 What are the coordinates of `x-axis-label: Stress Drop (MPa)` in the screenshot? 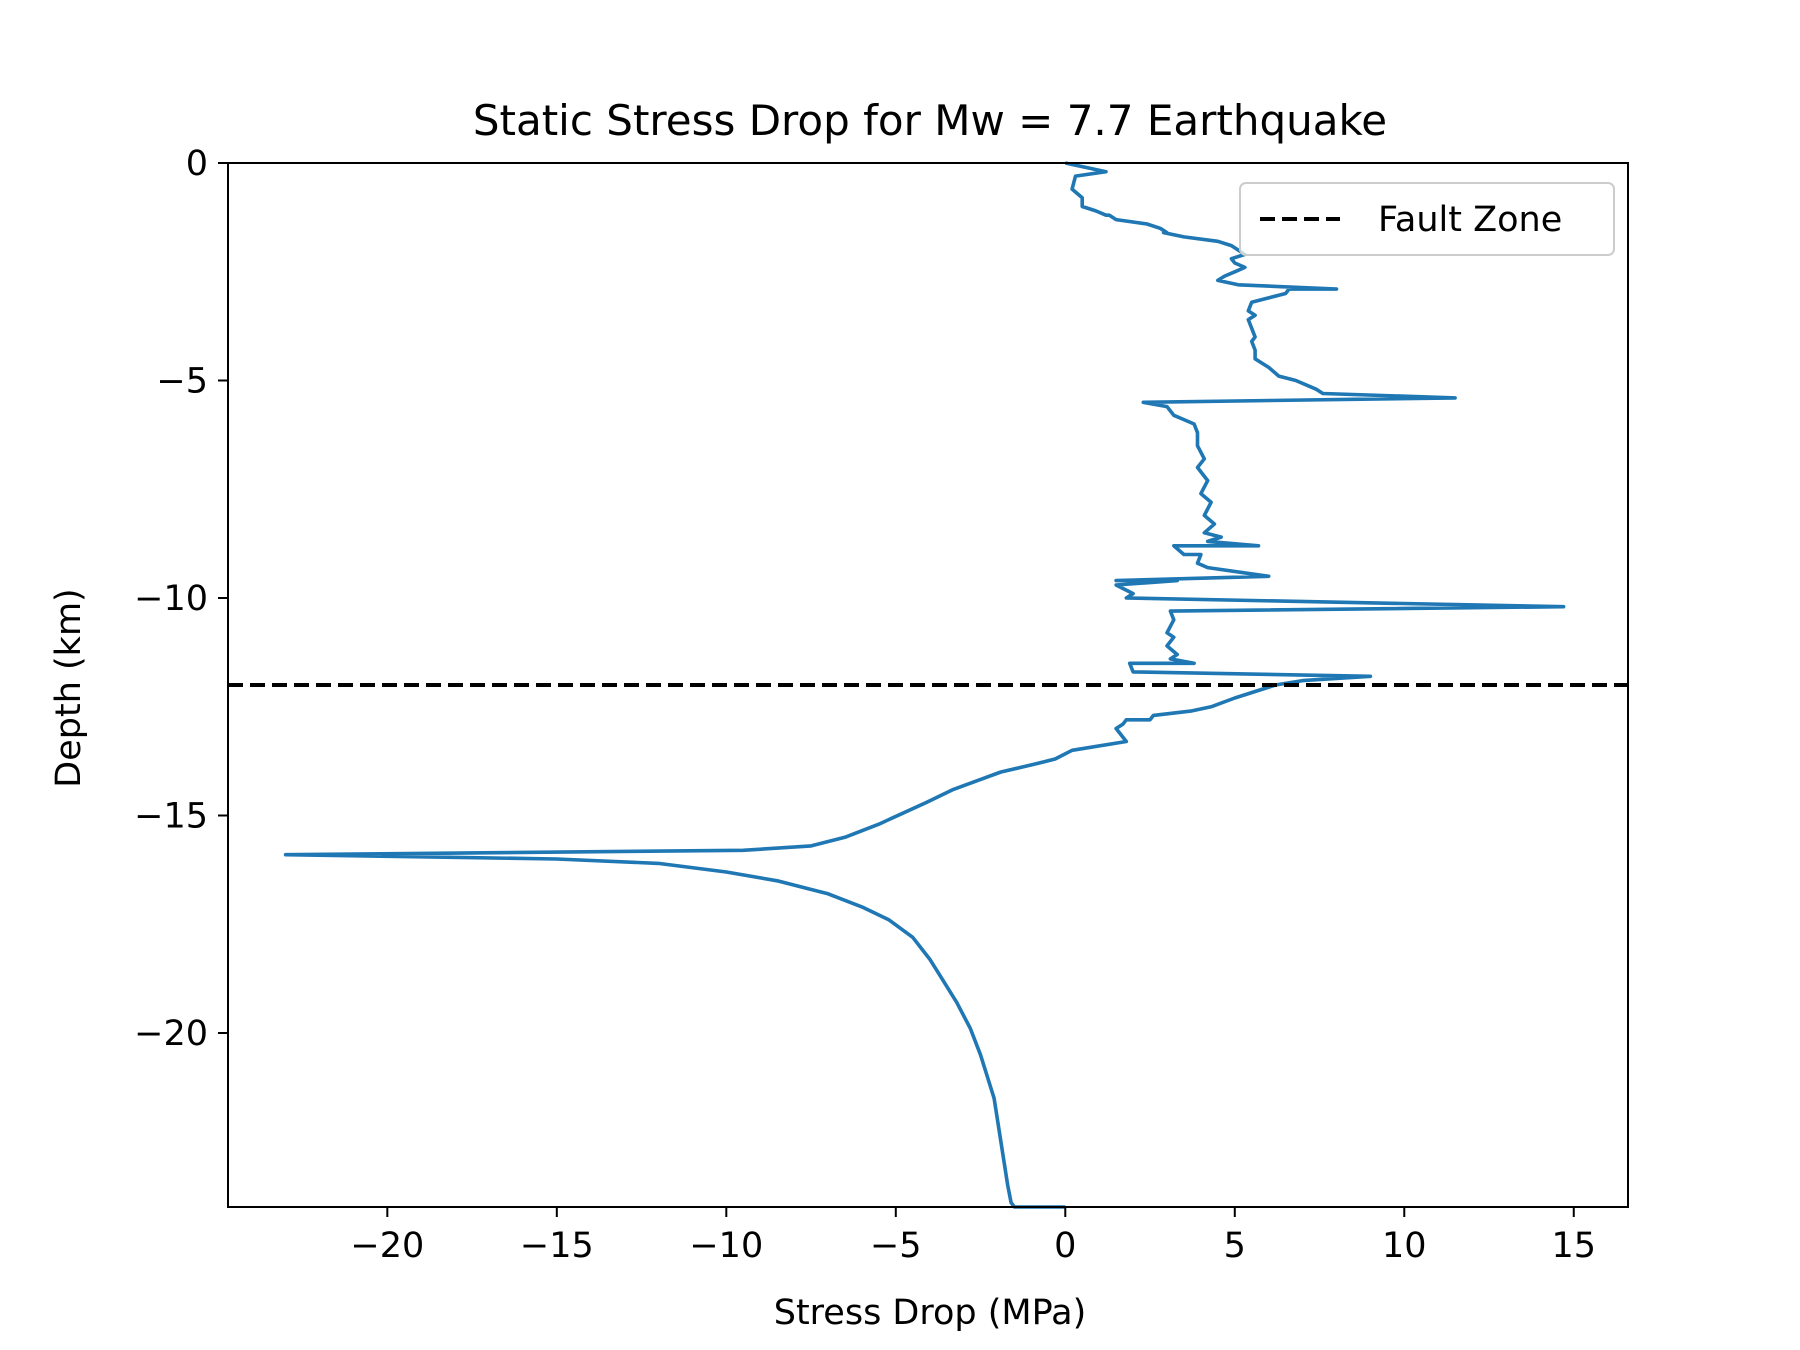 It's located at (930, 1313).